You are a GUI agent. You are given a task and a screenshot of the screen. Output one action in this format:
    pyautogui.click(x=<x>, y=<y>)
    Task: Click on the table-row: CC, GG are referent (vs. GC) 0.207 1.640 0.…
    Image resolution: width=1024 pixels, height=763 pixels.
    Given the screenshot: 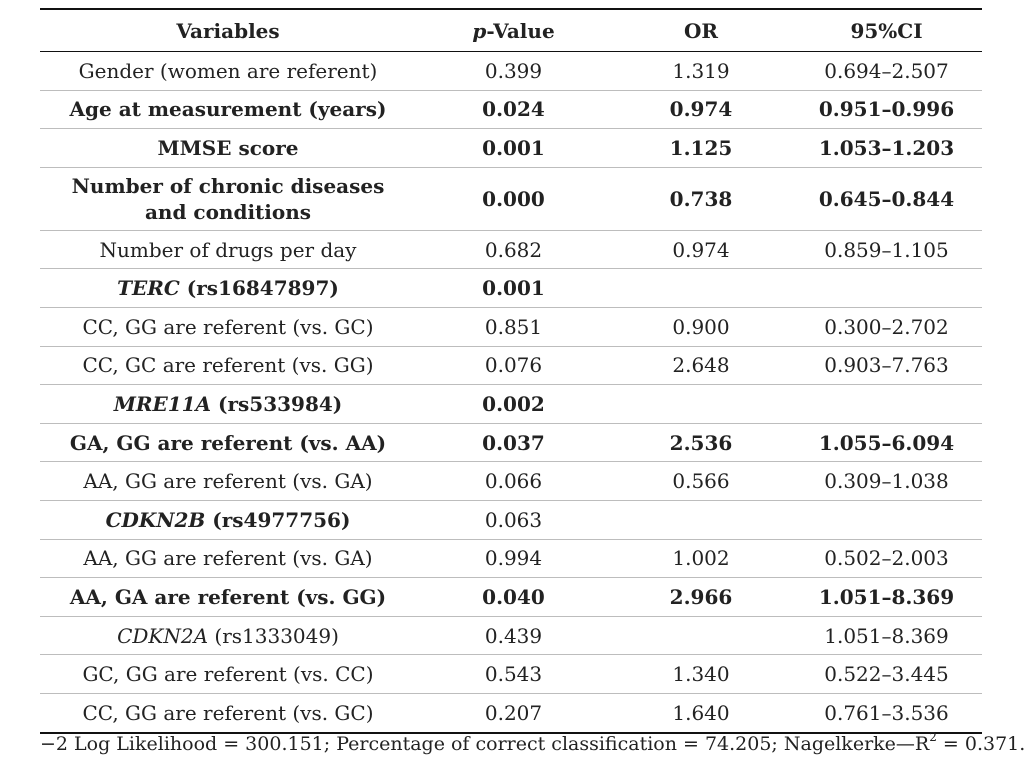 What is the action you would take?
    pyautogui.click(x=511, y=713)
    